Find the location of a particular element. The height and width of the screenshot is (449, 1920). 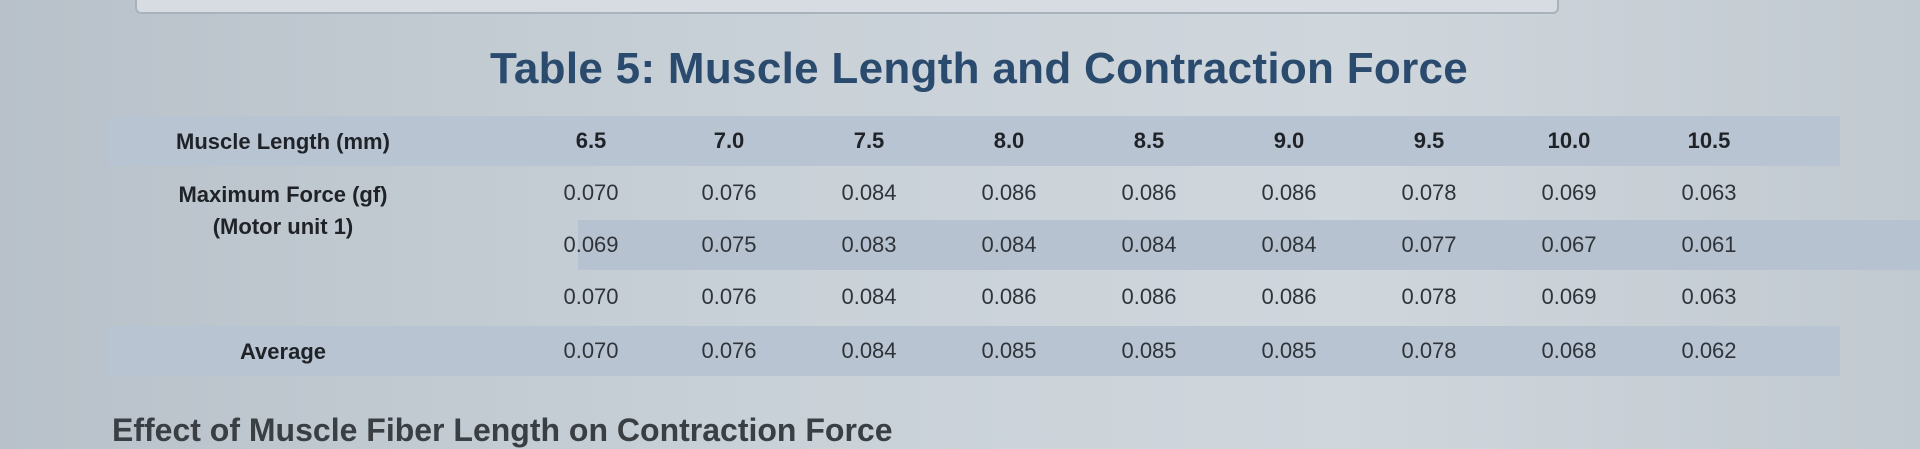

average-cell: 0.078 is located at coordinates (1429, 350).